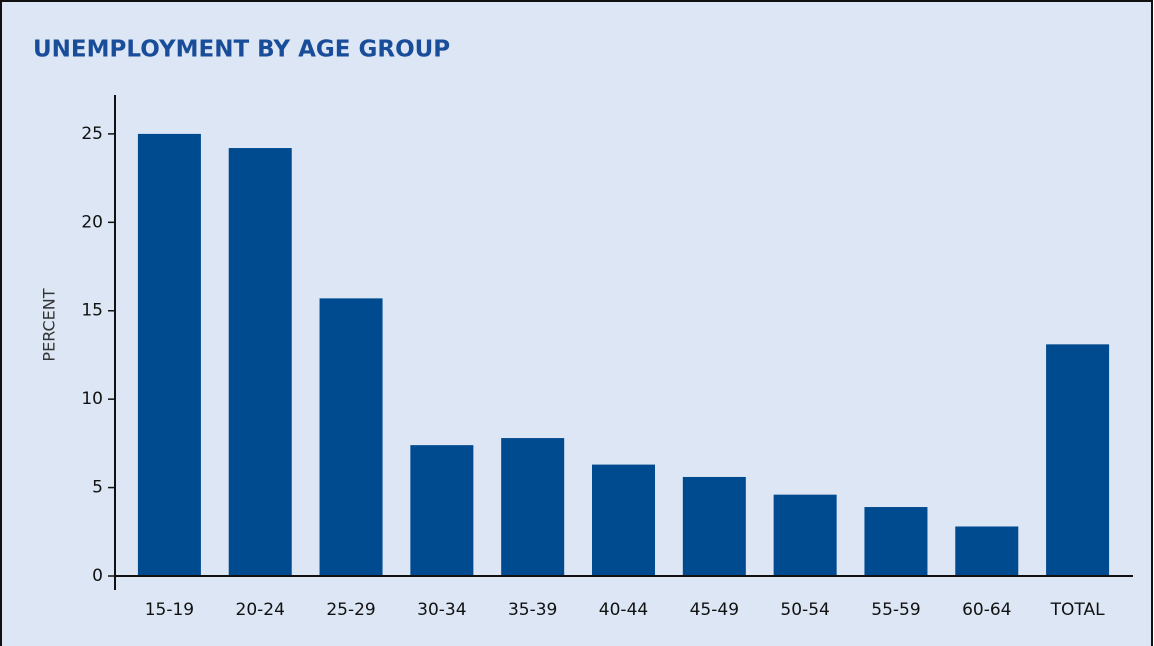  What do you see at coordinates (804, 610) in the screenshot?
I see `x-tick-label: 50-54` at bounding box center [804, 610].